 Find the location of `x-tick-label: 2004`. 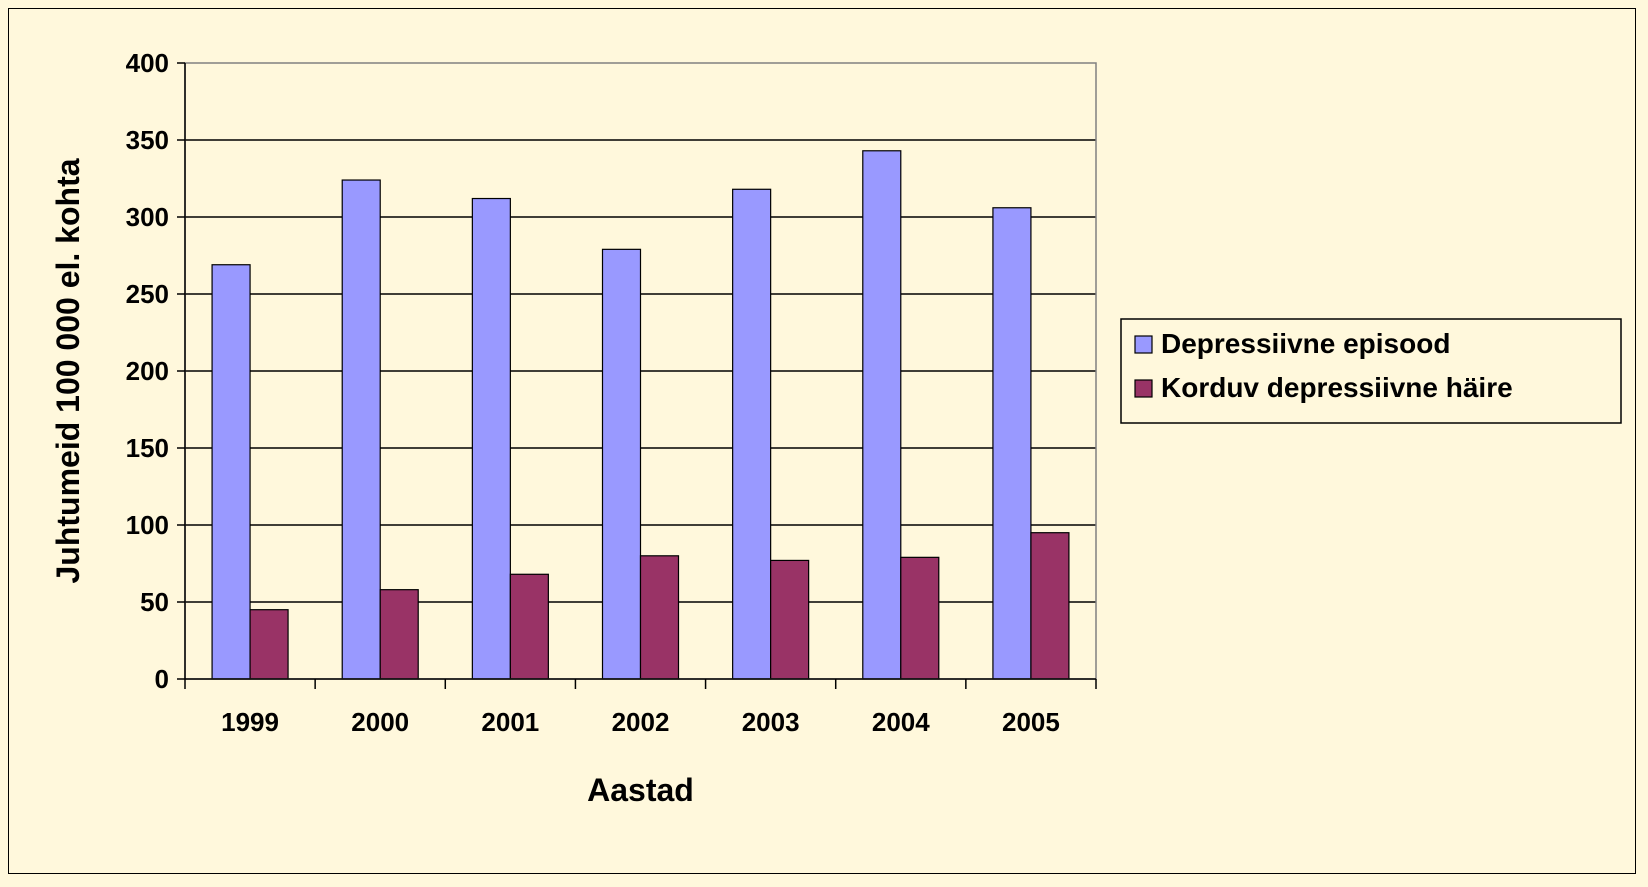

x-tick-label: 2004 is located at coordinates (901, 722).